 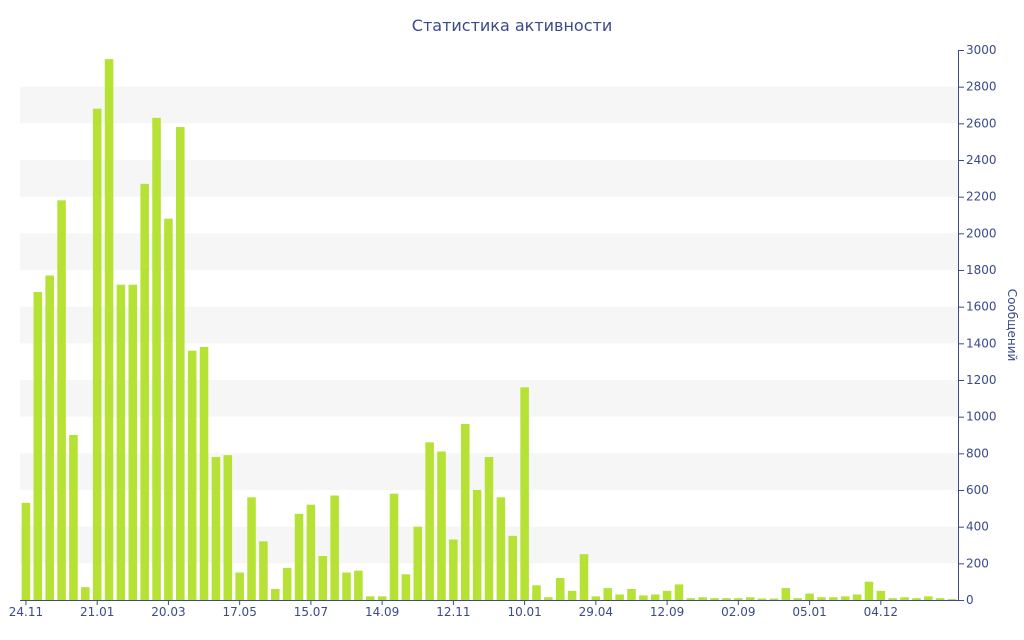 I want to click on y-tick-label: 2600, so click(x=981, y=123).